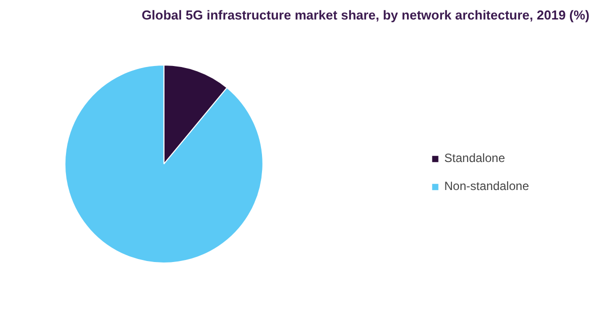 The width and height of the screenshot is (599, 322). What do you see at coordinates (474, 158) in the screenshot?
I see `legend-label: Standalone` at bounding box center [474, 158].